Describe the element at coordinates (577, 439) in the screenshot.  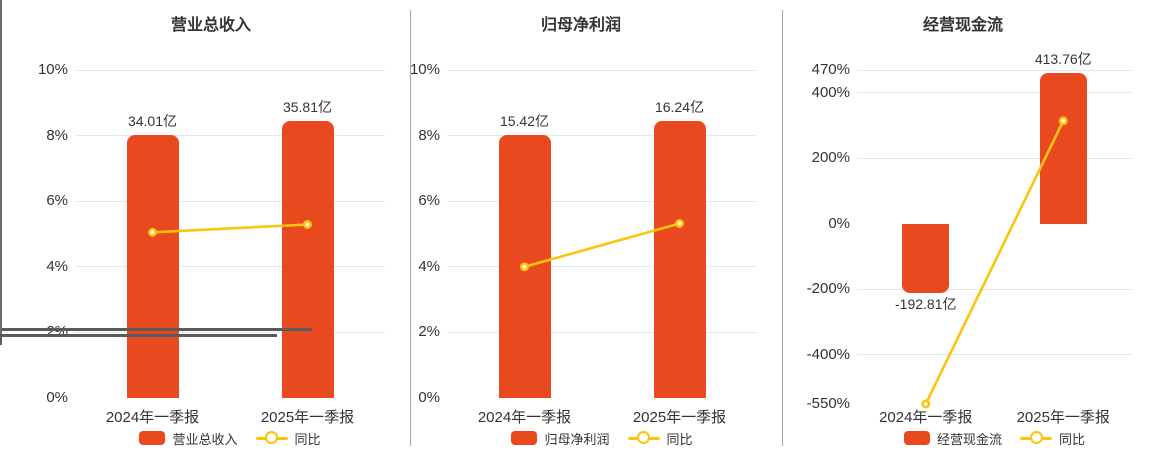
I see `legend-label: 归母净利润` at that location.